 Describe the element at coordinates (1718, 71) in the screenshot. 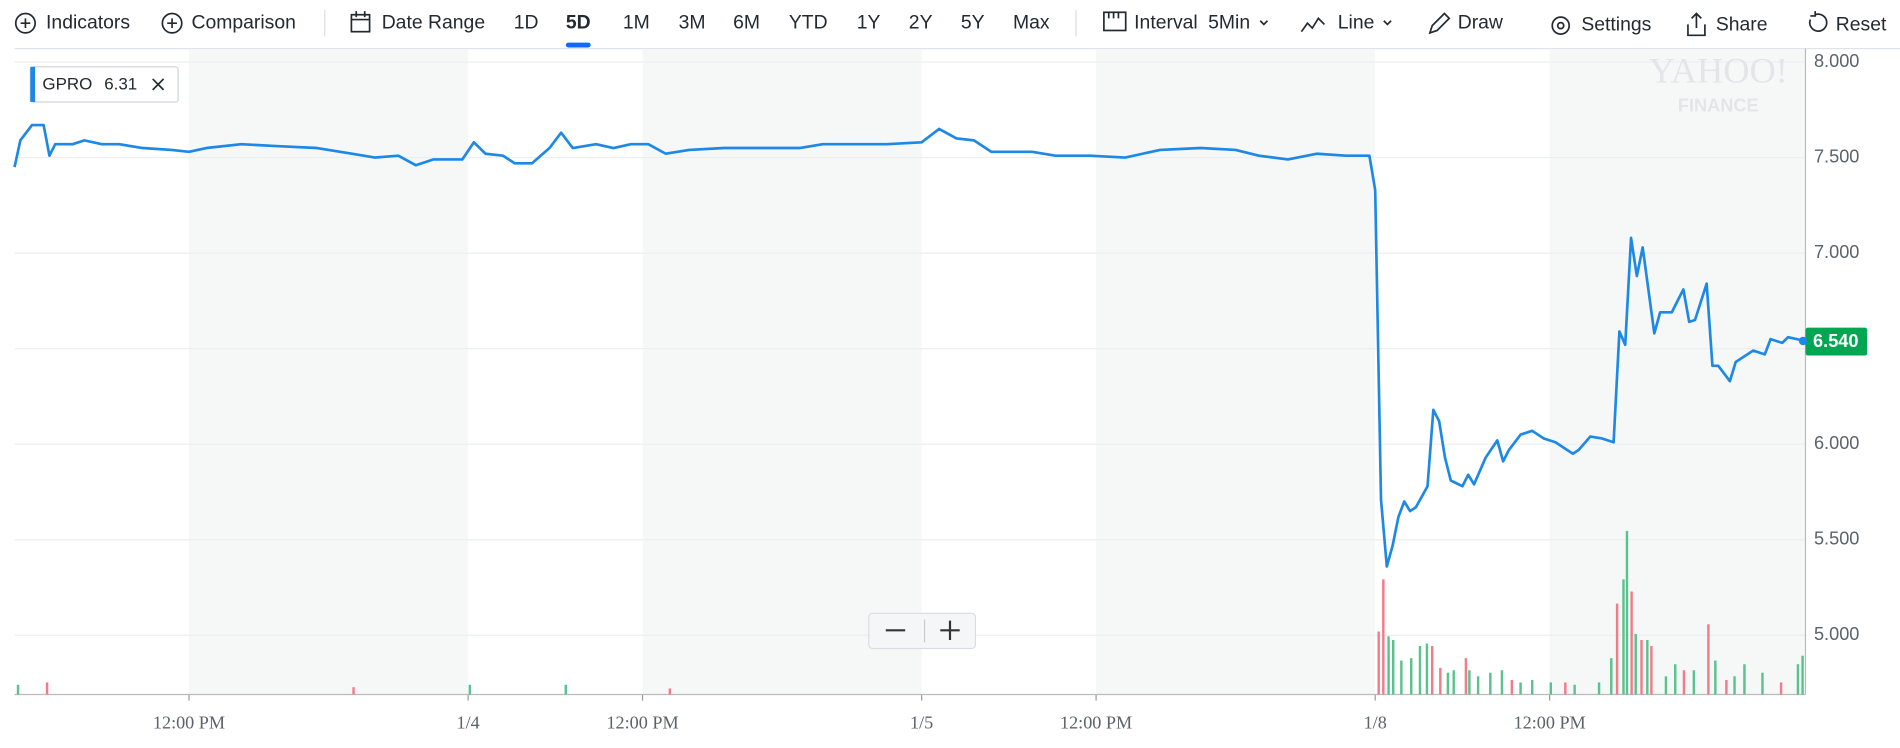

I see `watermark: YAHOO!` at that location.